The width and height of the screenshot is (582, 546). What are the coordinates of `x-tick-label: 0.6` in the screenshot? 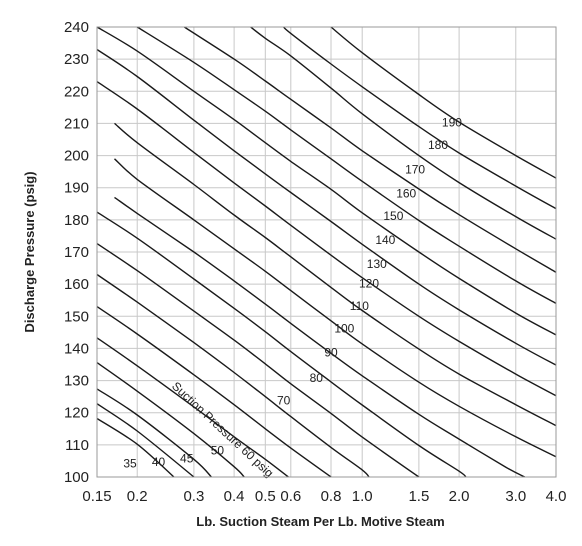 It's located at (290, 496).